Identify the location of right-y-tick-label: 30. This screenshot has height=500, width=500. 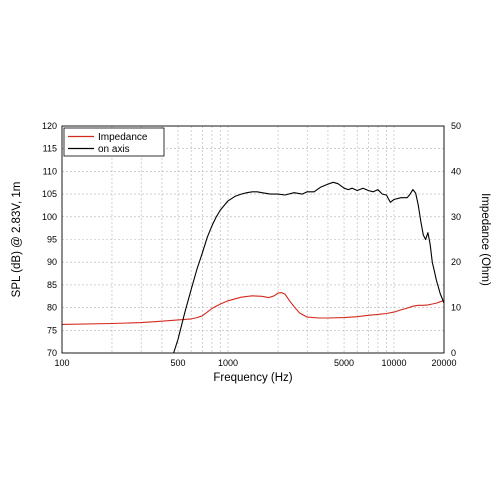
(456, 217).